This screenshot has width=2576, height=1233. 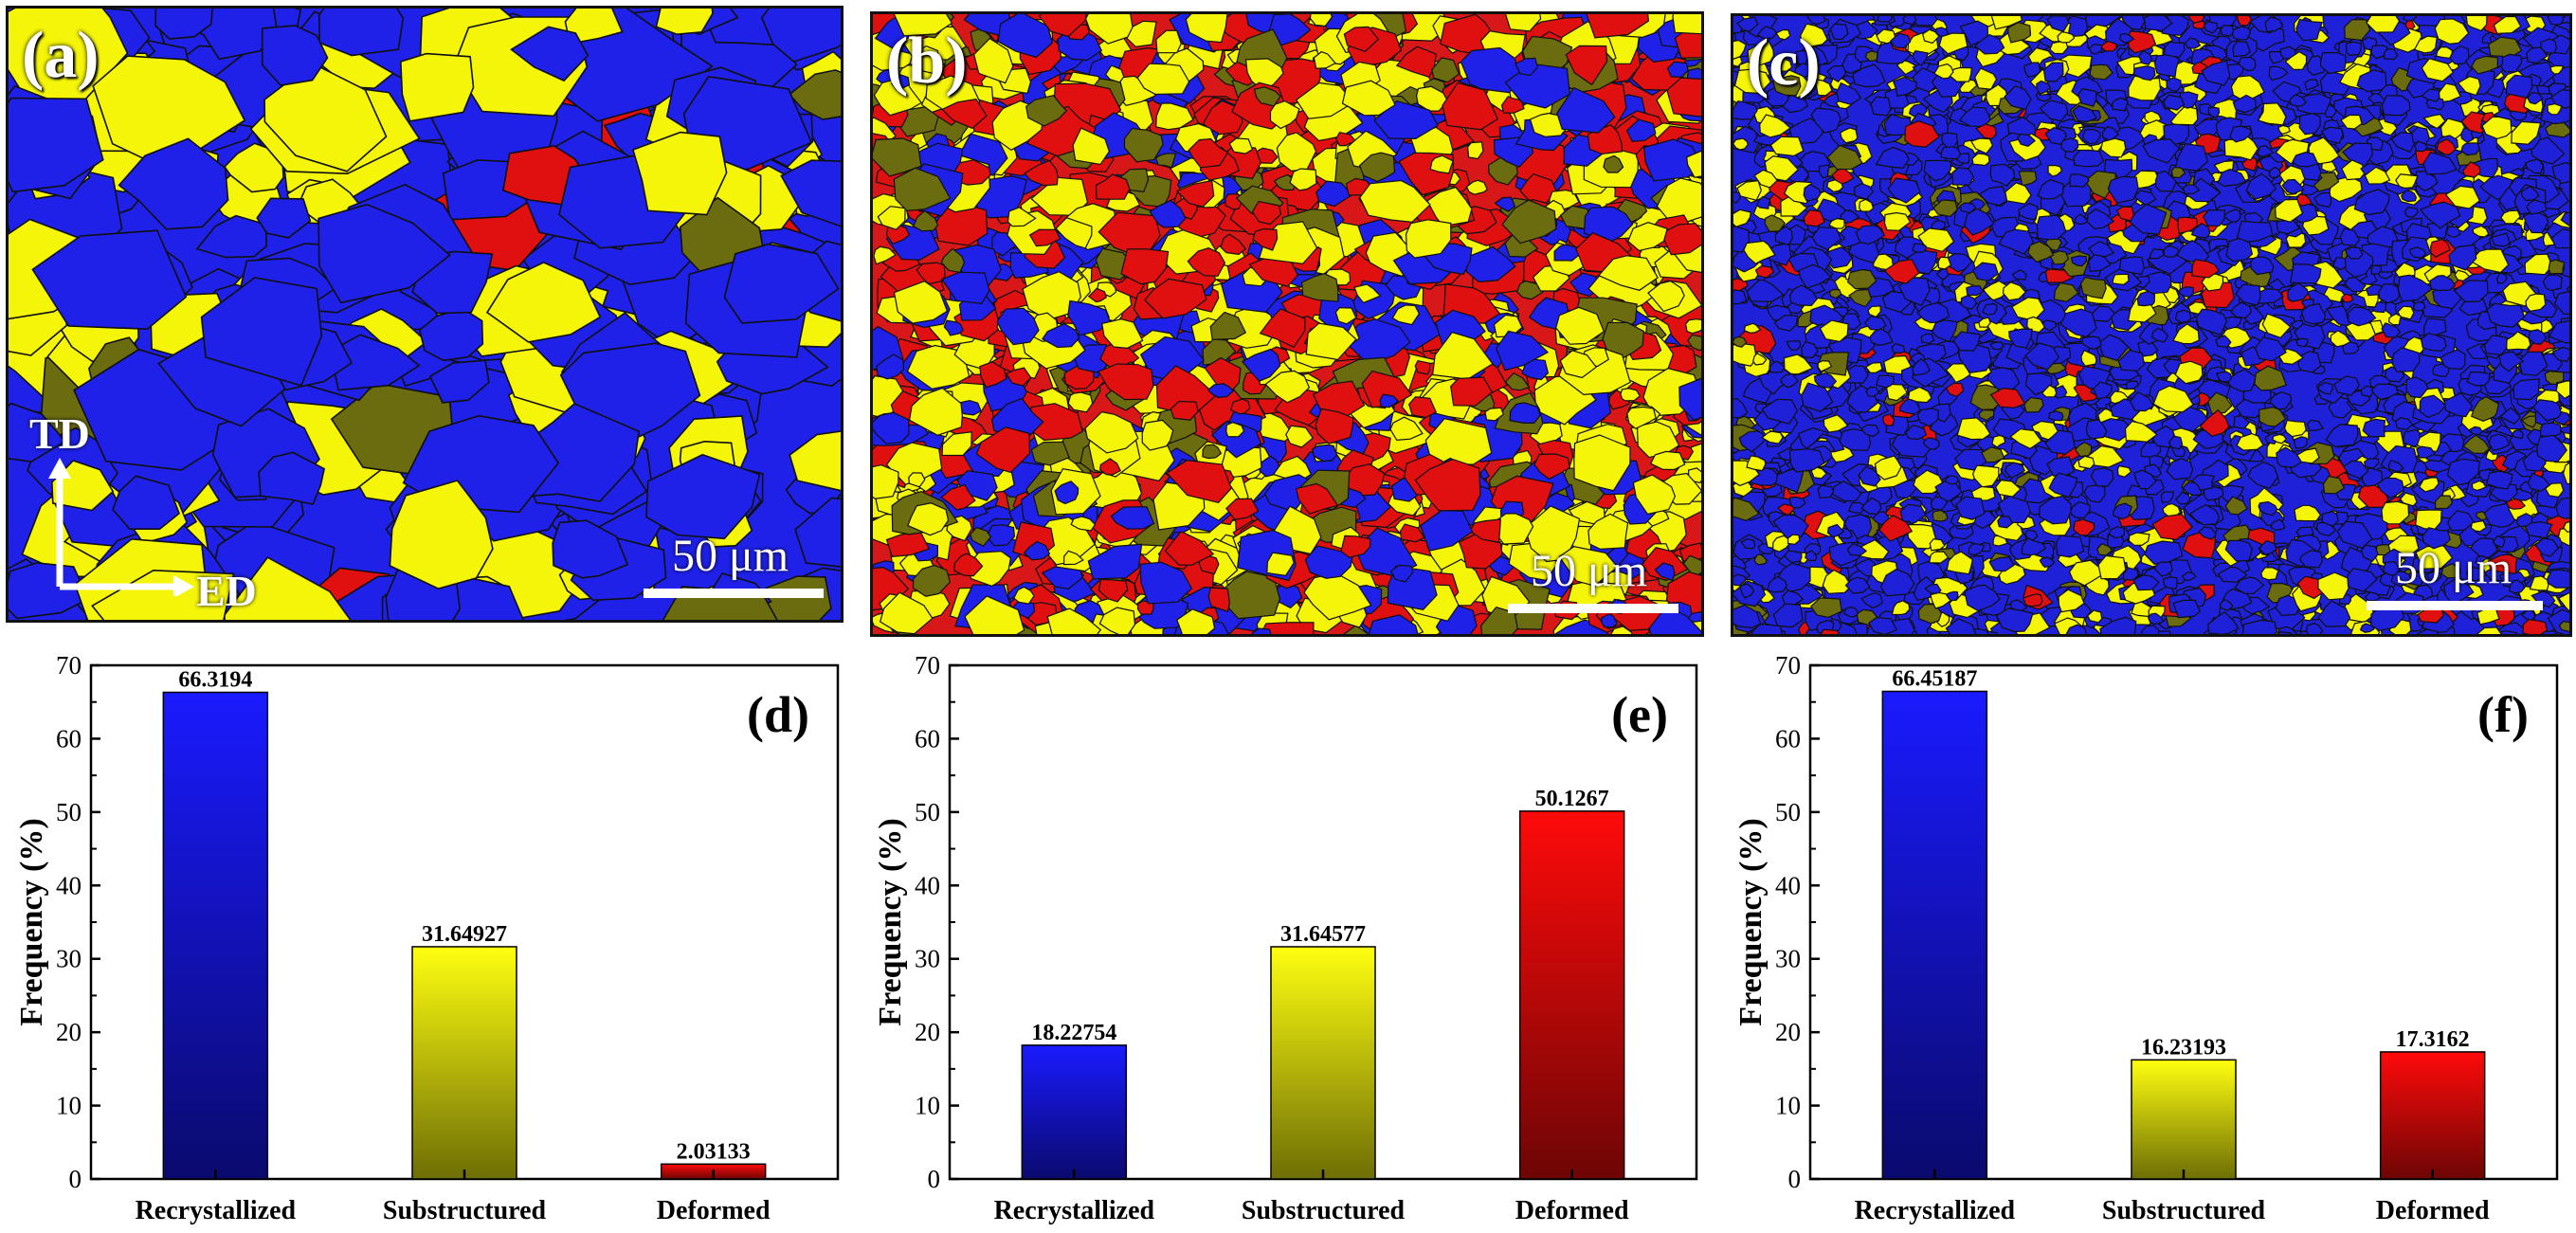 I want to click on value-label: 66.3194, so click(x=215, y=679).